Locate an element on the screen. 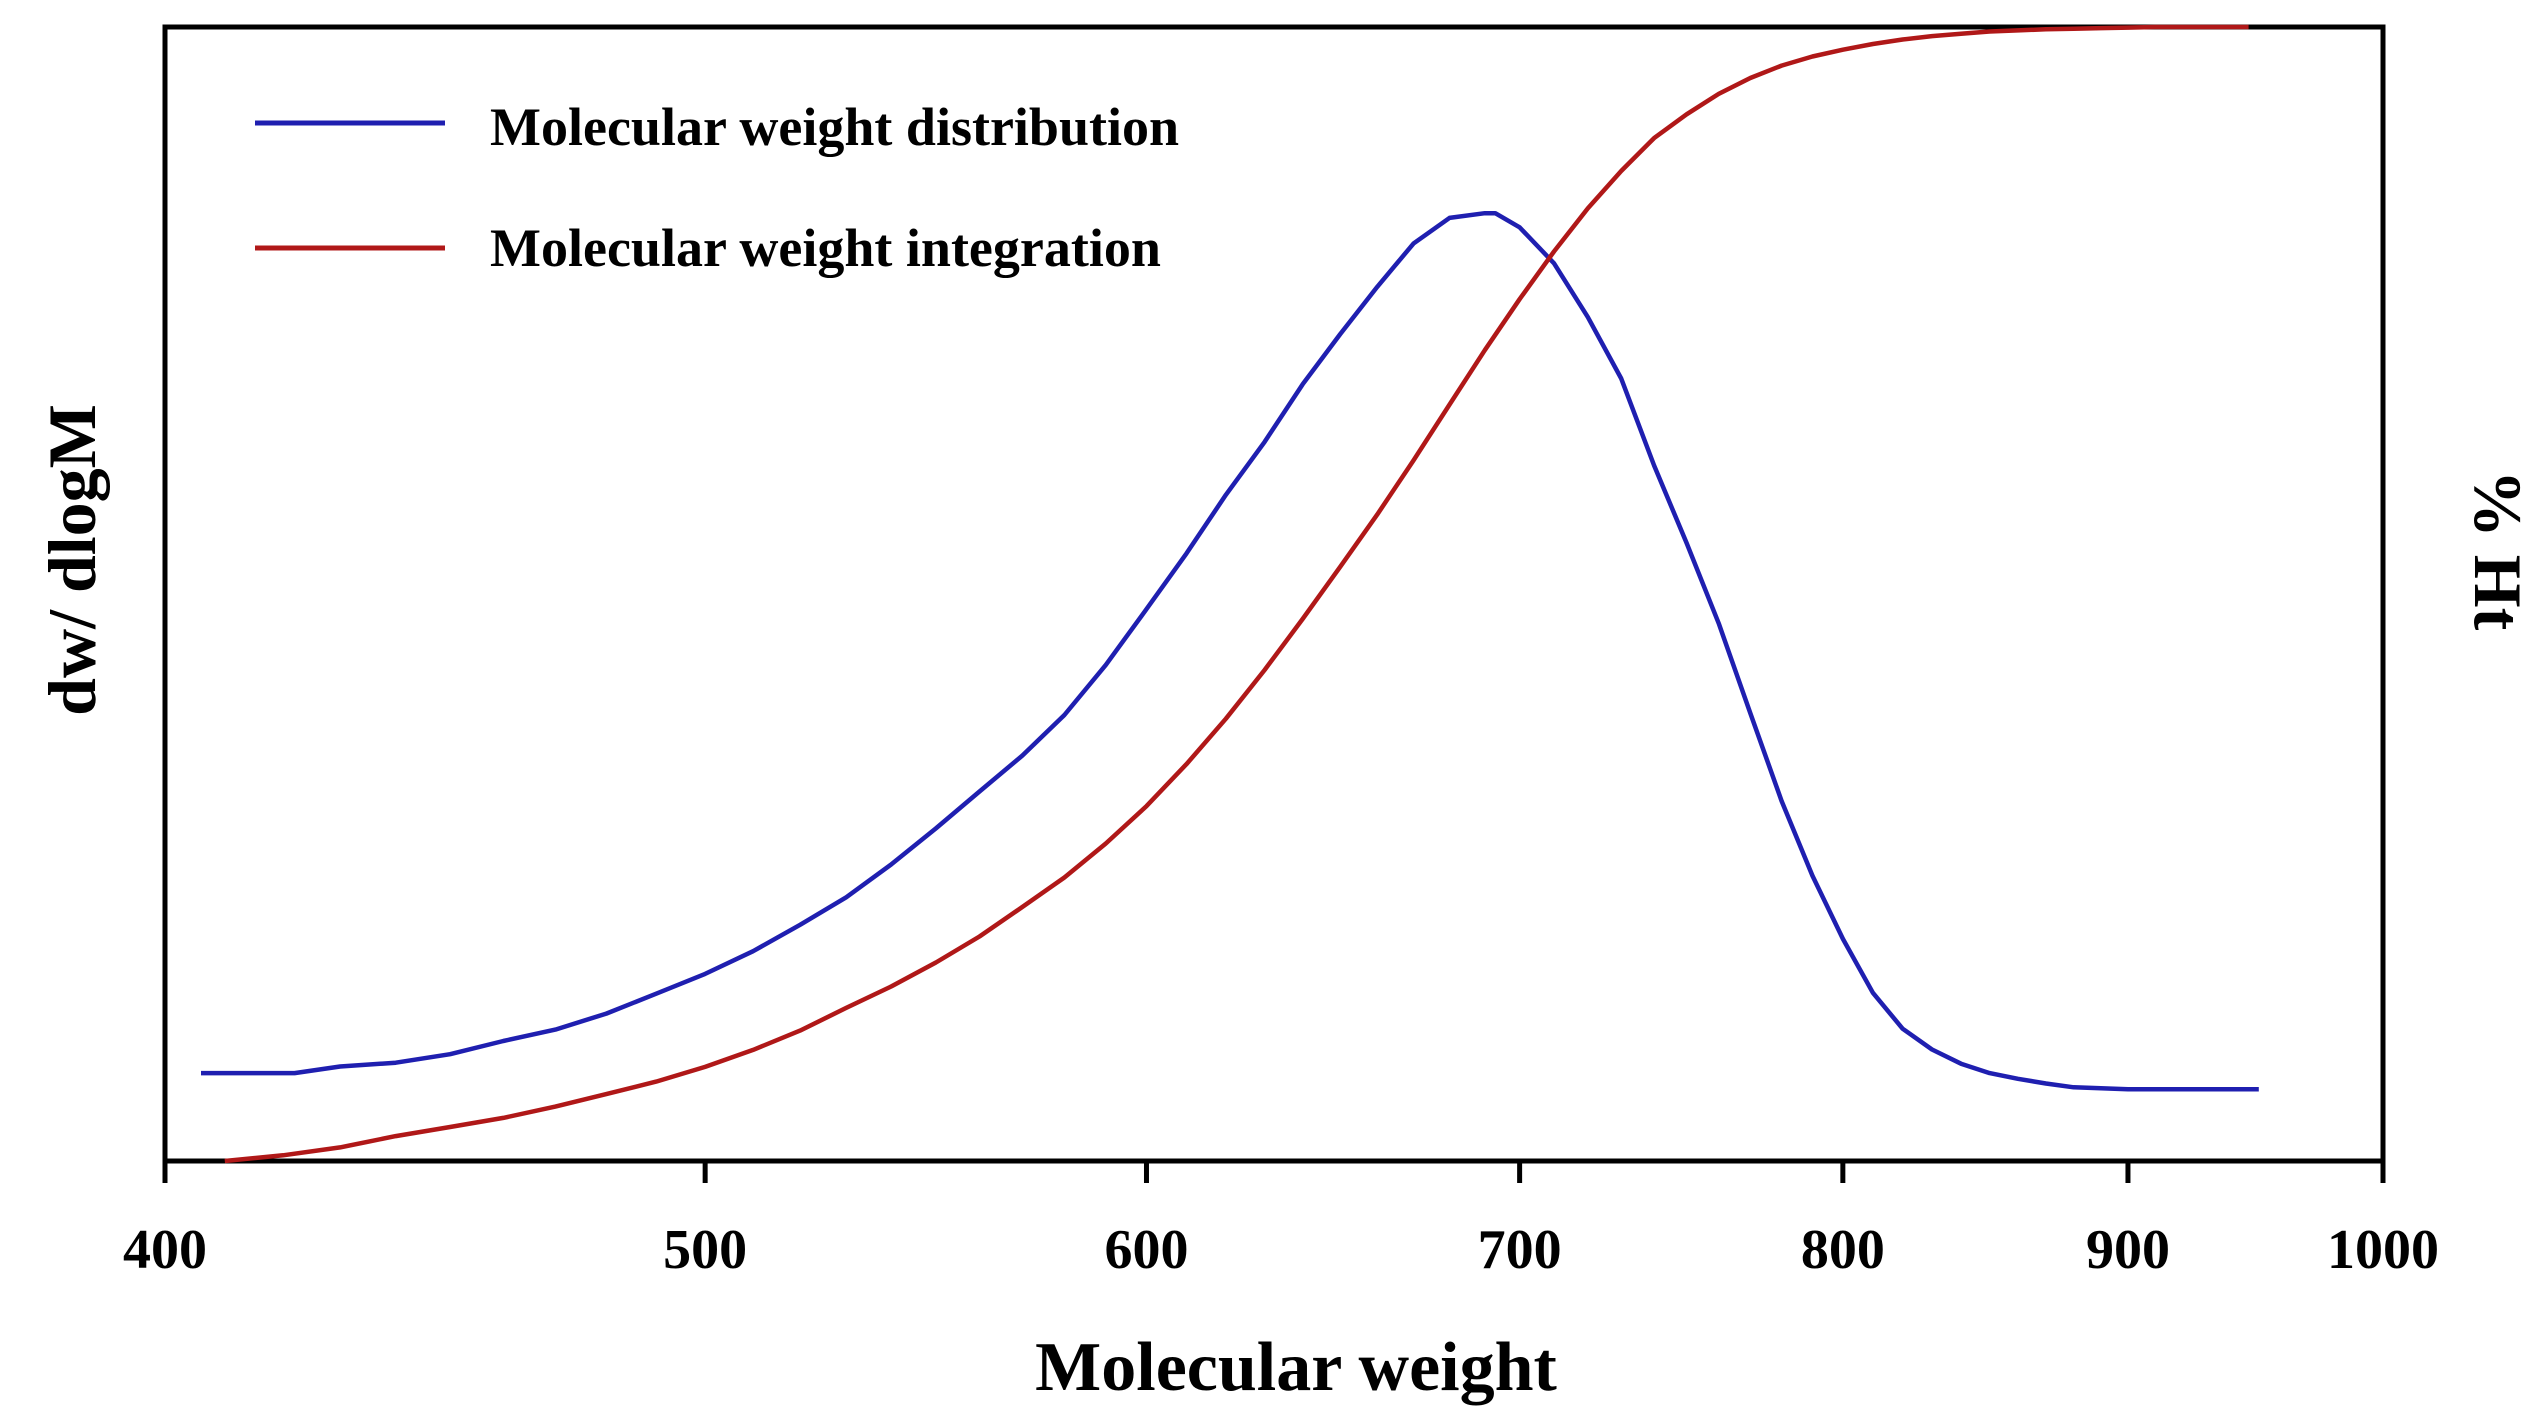  x-tick-label-1000: 1000 is located at coordinates (2383, 1250).